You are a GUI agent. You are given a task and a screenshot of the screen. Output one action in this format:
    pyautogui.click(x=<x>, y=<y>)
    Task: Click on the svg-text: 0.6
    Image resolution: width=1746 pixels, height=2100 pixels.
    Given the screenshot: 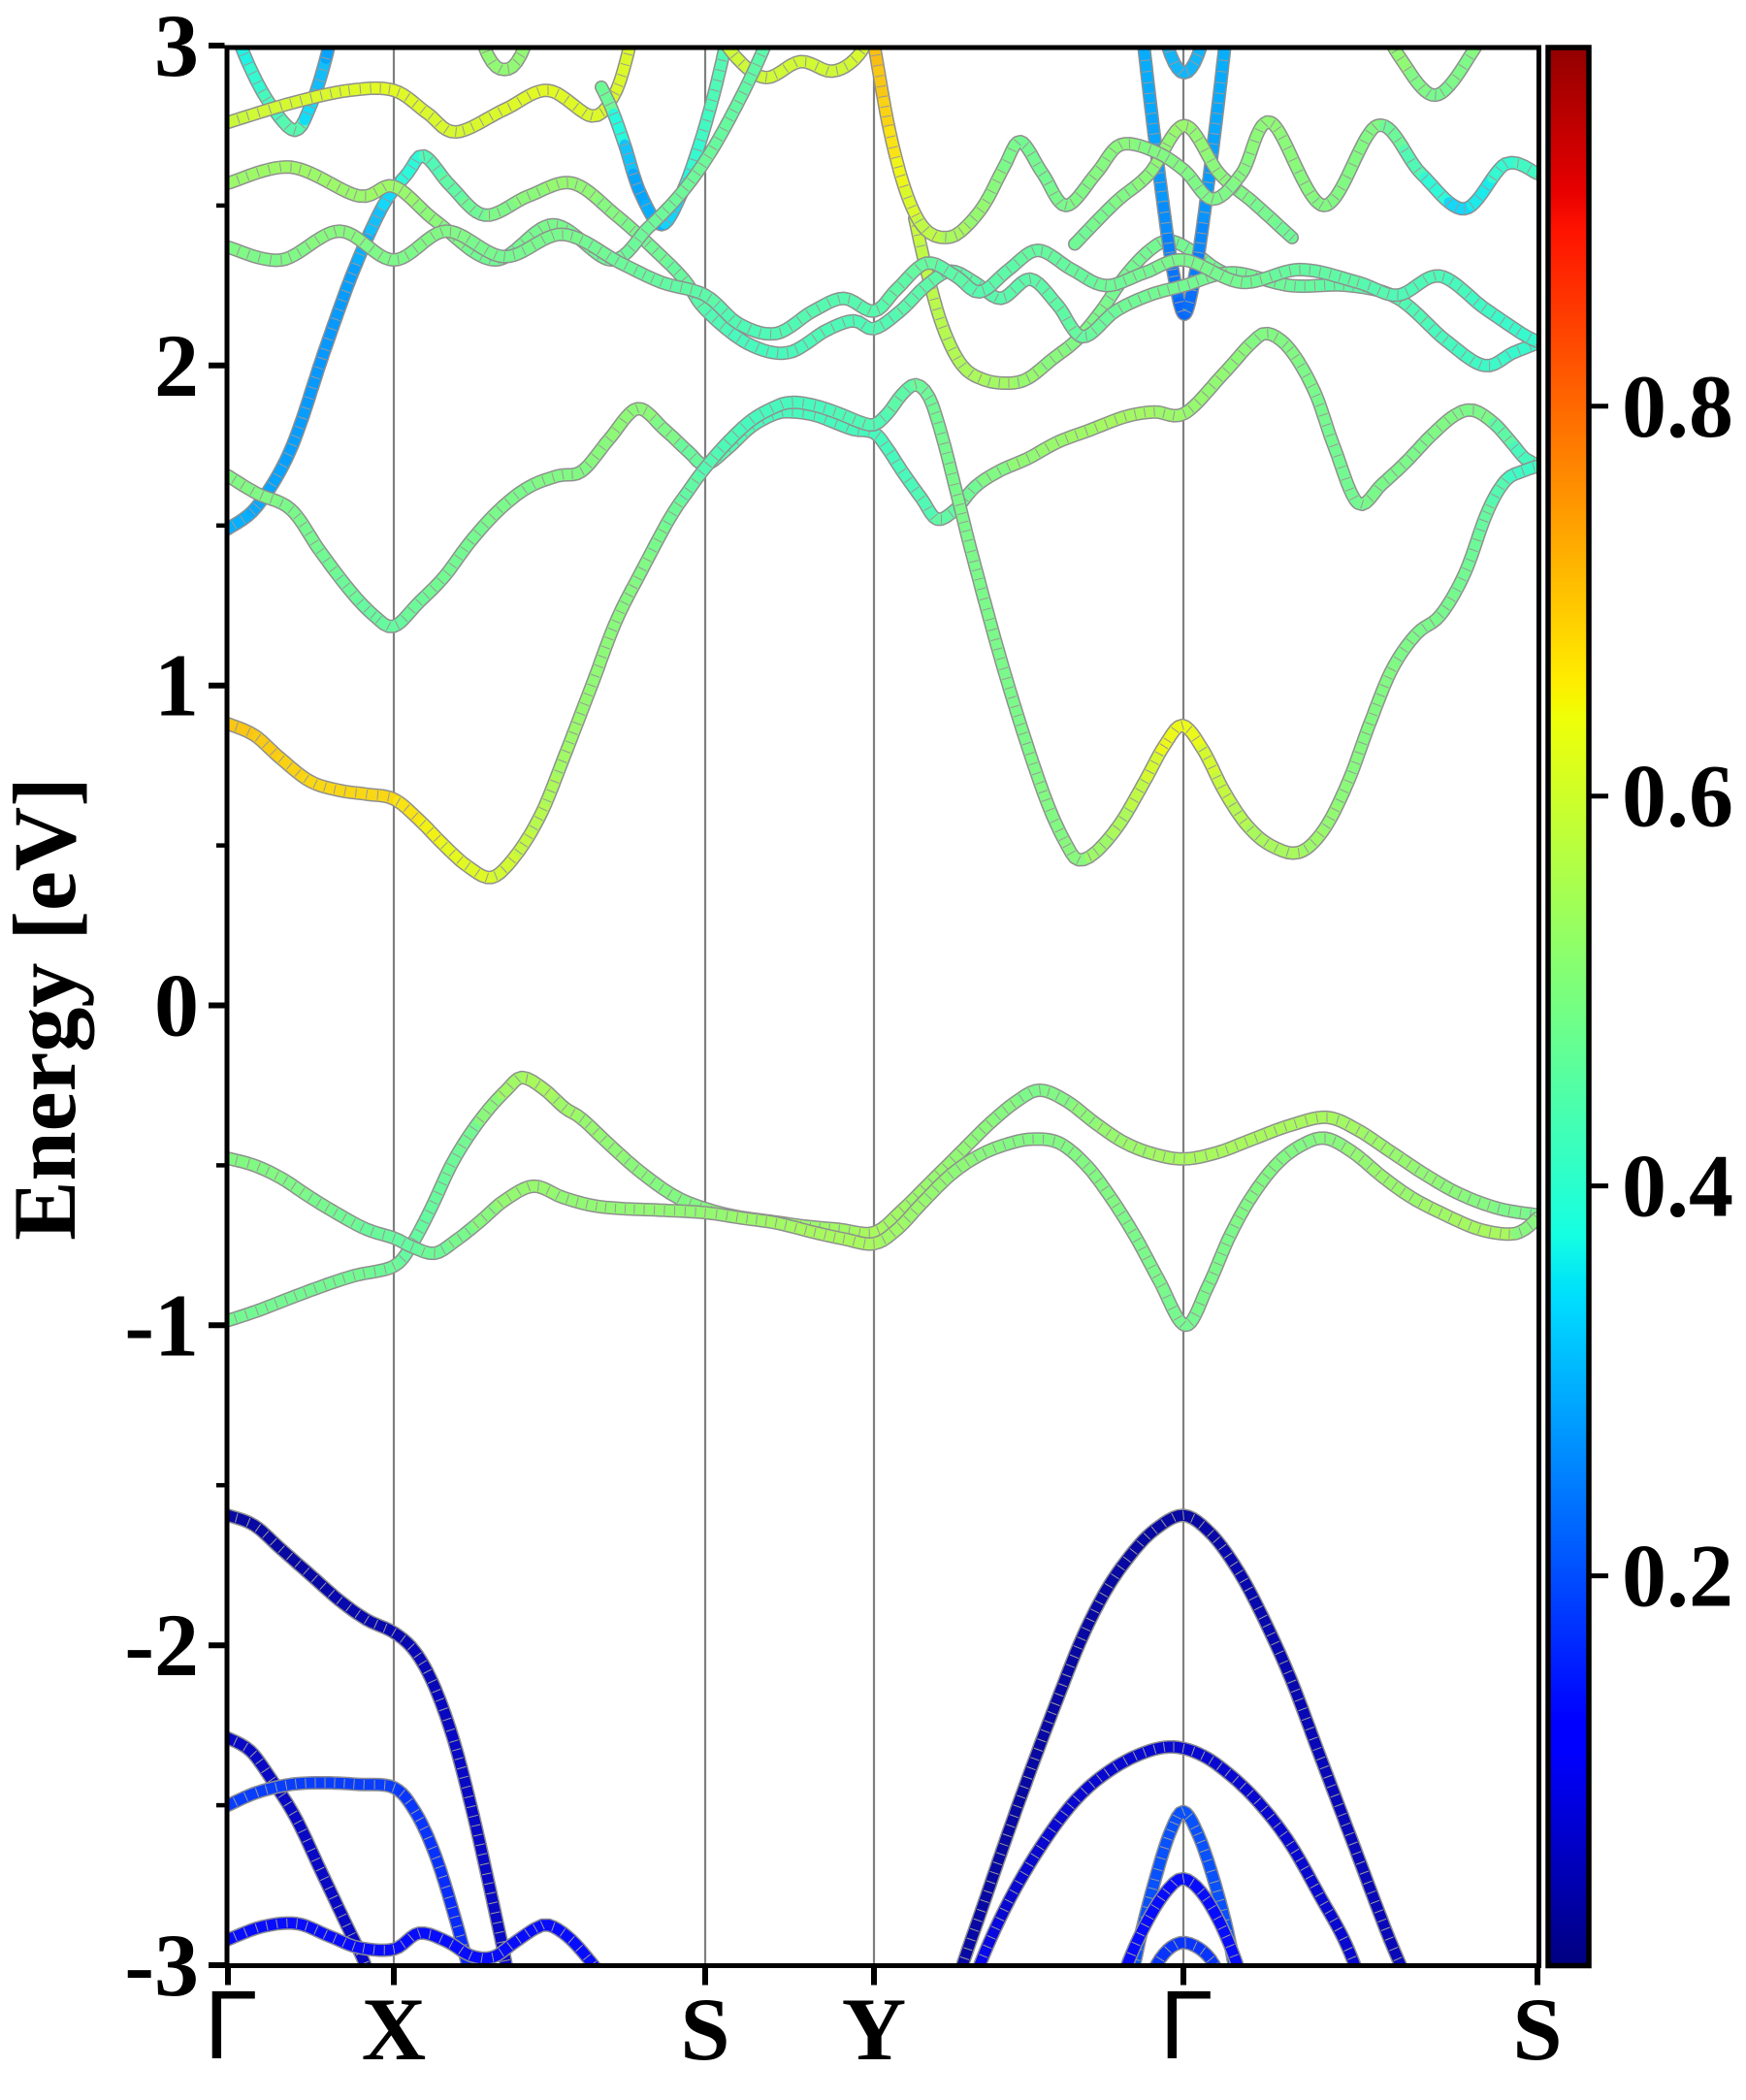 What is the action you would take?
    pyautogui.click(x=1677, y=796)
    